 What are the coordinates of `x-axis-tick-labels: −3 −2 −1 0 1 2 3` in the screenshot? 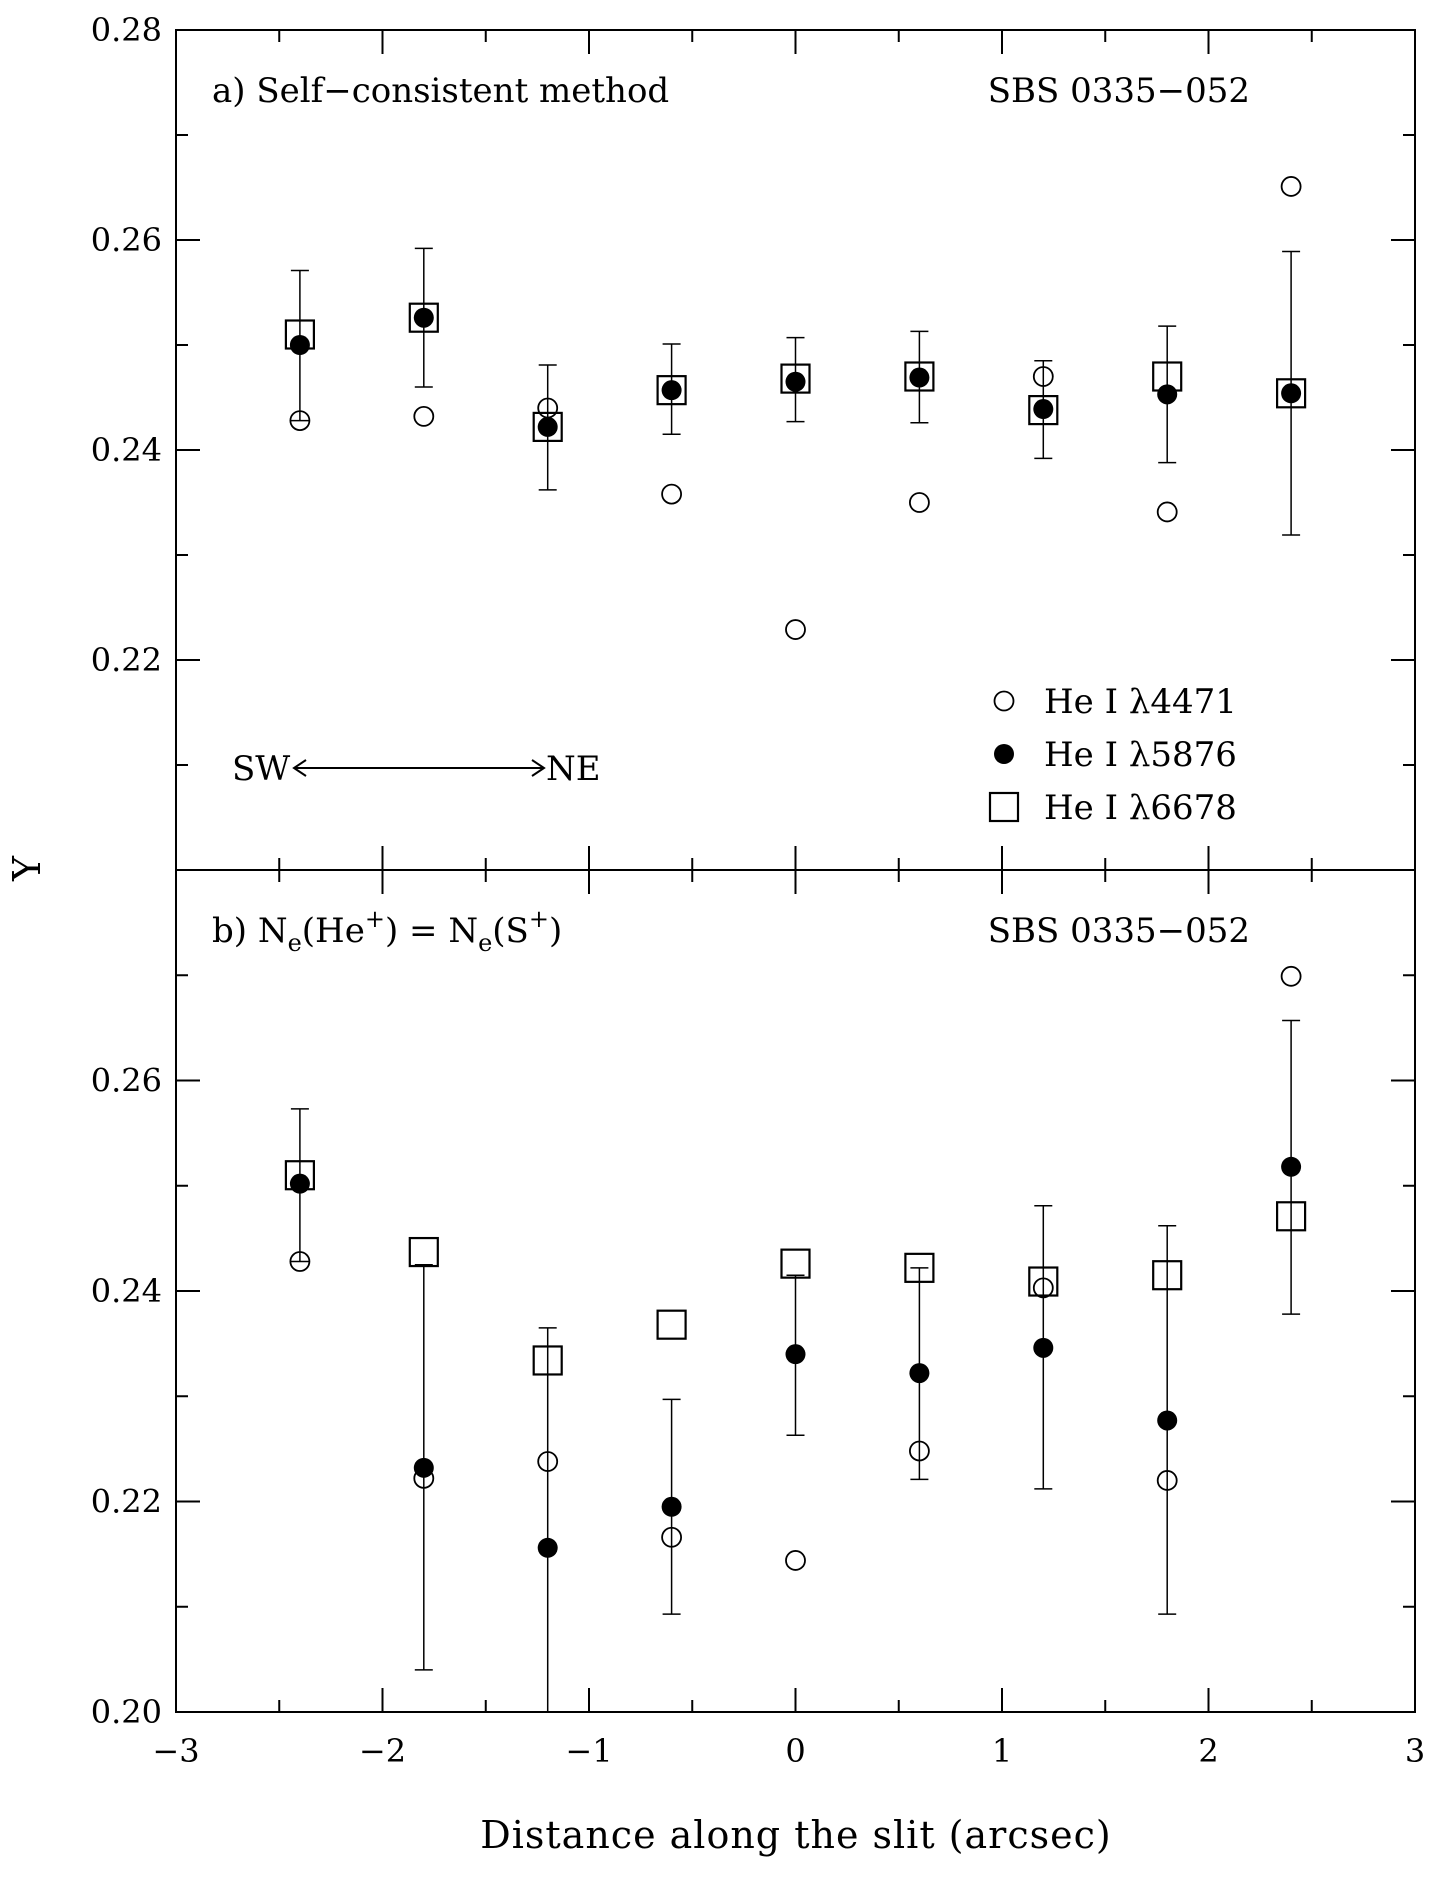 It's located at (788, 1751).